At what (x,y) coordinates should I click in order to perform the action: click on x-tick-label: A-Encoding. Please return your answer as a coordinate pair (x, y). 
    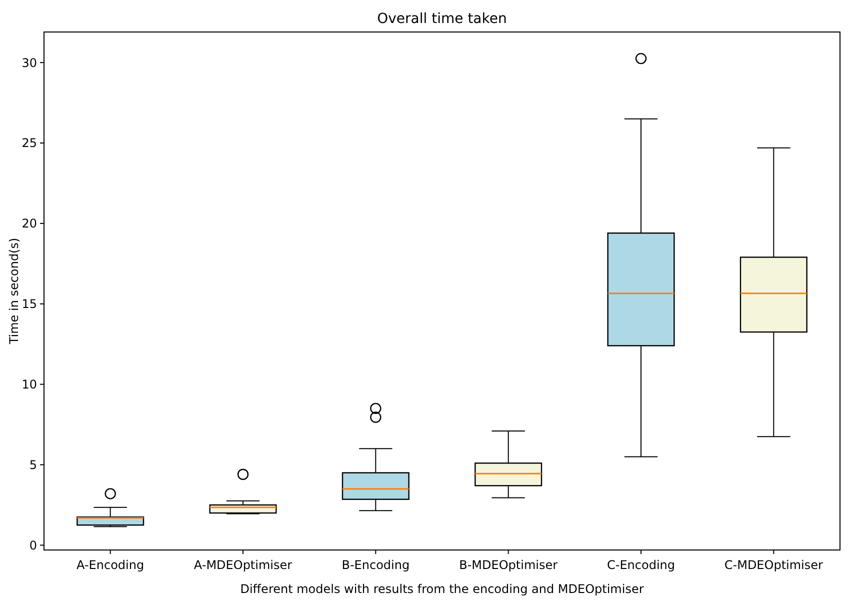
    Looking at the image, I should click on (110, 565).